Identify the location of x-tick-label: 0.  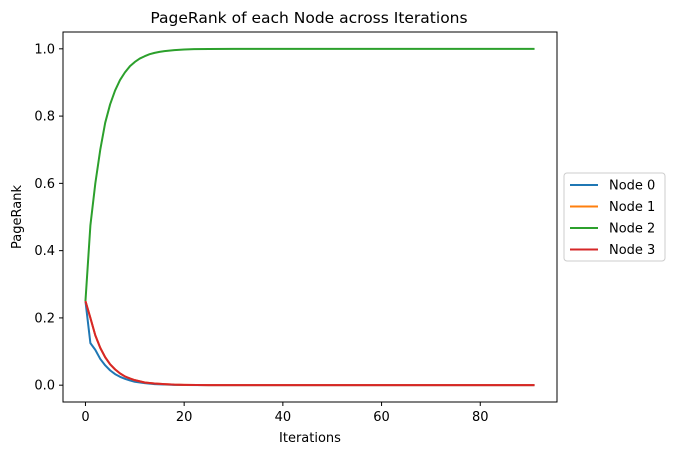
(85, 417).